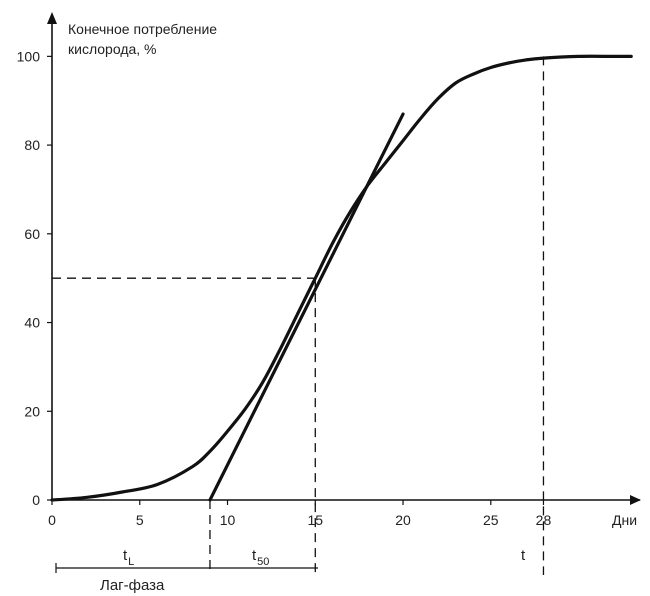 This screenshot has height=596, width=650. I want to click on annotation-lag-phase: Лаг-фаза, so click(132, 585).